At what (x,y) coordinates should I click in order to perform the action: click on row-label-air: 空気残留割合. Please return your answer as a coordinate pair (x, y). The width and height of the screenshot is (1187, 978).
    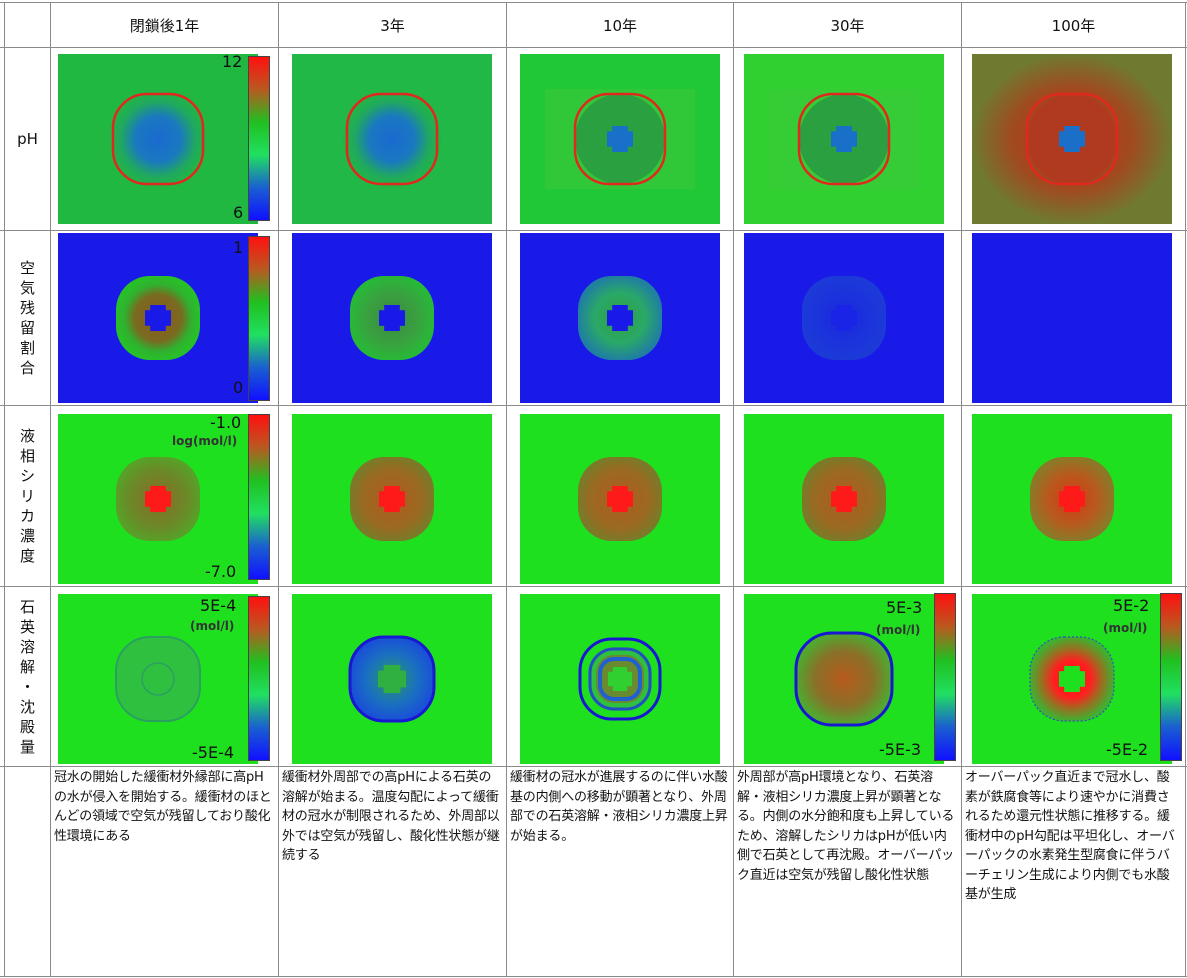
    Looking at the image, I should click on (27, 318).